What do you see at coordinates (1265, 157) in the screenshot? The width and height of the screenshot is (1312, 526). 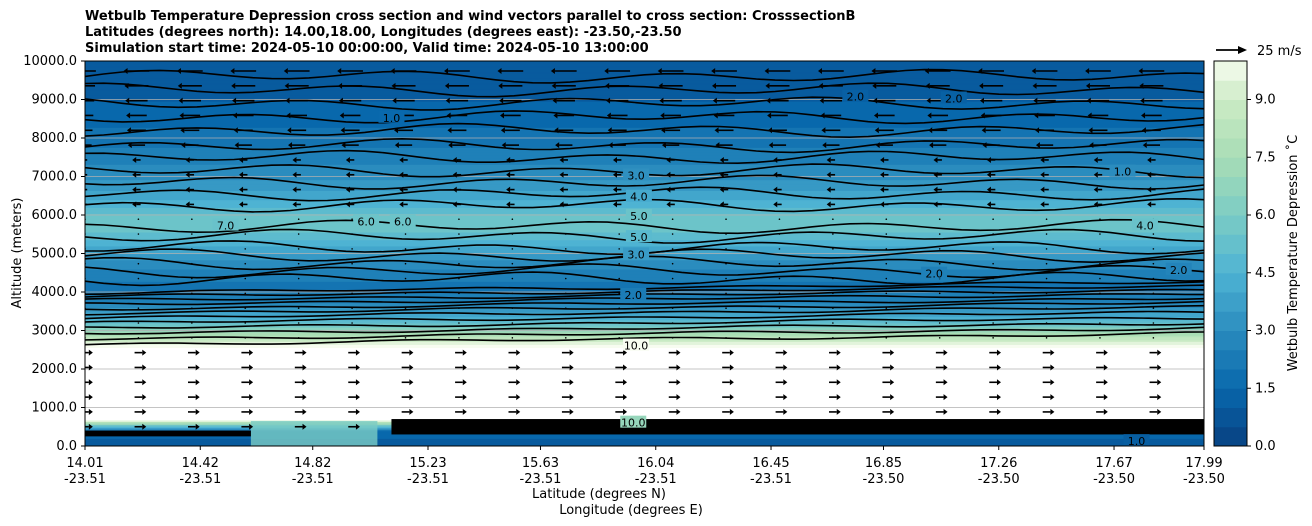 I see `colorbar-tick-label: 7.5` at bounding box center [1265, 157].